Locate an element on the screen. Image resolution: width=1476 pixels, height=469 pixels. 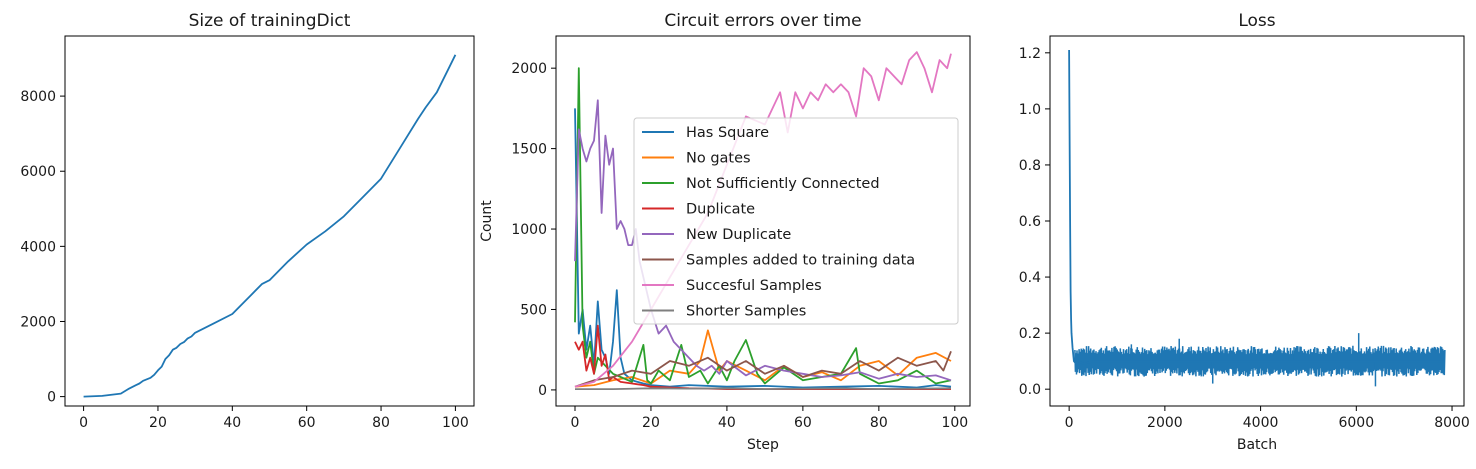
y-tick-label: 0.4 is located at coordinates (1030, 278).